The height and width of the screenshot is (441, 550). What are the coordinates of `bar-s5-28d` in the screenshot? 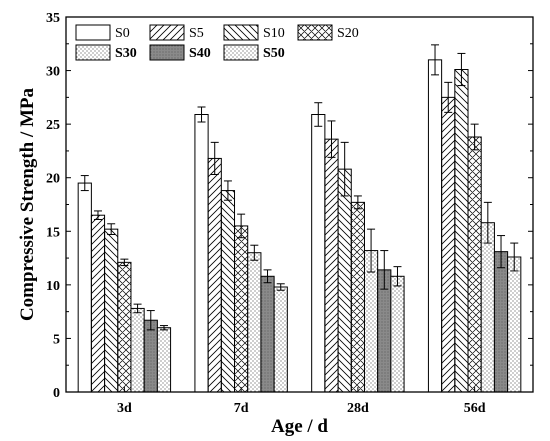 It's located at (331, 265).